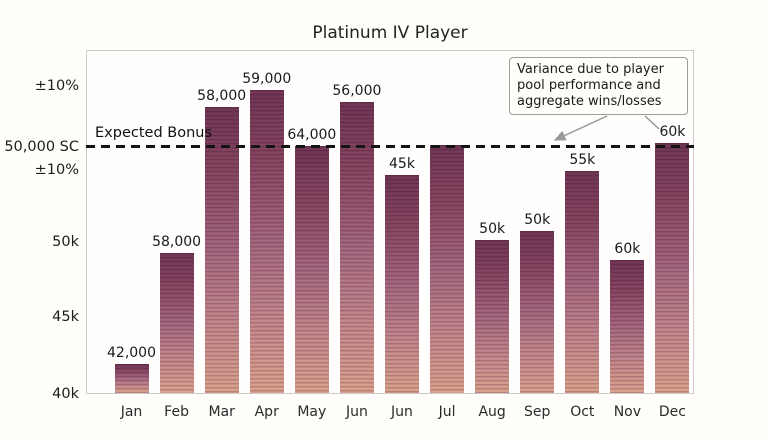 The image size is (768, 439). Describe the element at coordinates (65, 317) in the screenshot. I see `y-tick-label-5: 45k` at that location.